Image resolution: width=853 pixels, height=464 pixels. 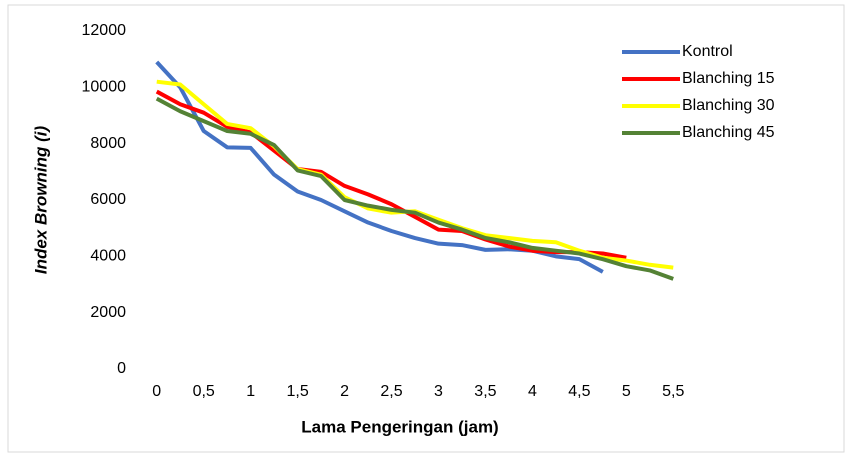 What do you see at coordinates (532, 391) in the screenshot?
I see `x-tick-label: 4` at bounding box center [532, 391].